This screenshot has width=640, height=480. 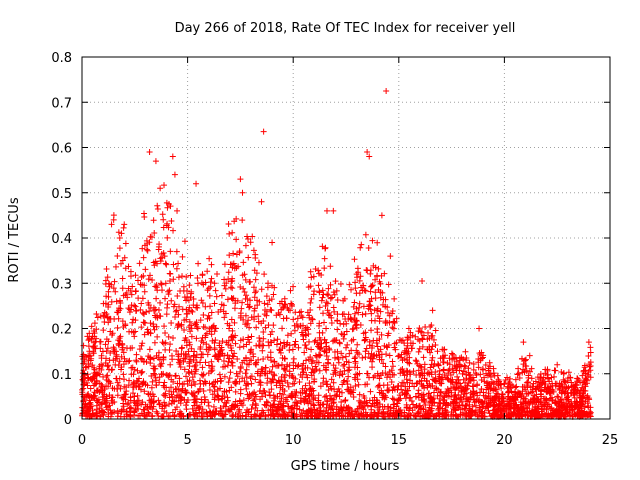 What do you see at coordinates (187, 440) in the screenshot?
I see `x-tick-label: 5` at bounding box center [187, 440].